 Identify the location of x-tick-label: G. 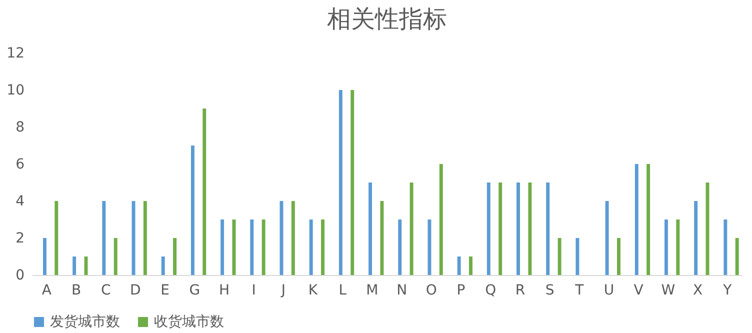
(194, 290).